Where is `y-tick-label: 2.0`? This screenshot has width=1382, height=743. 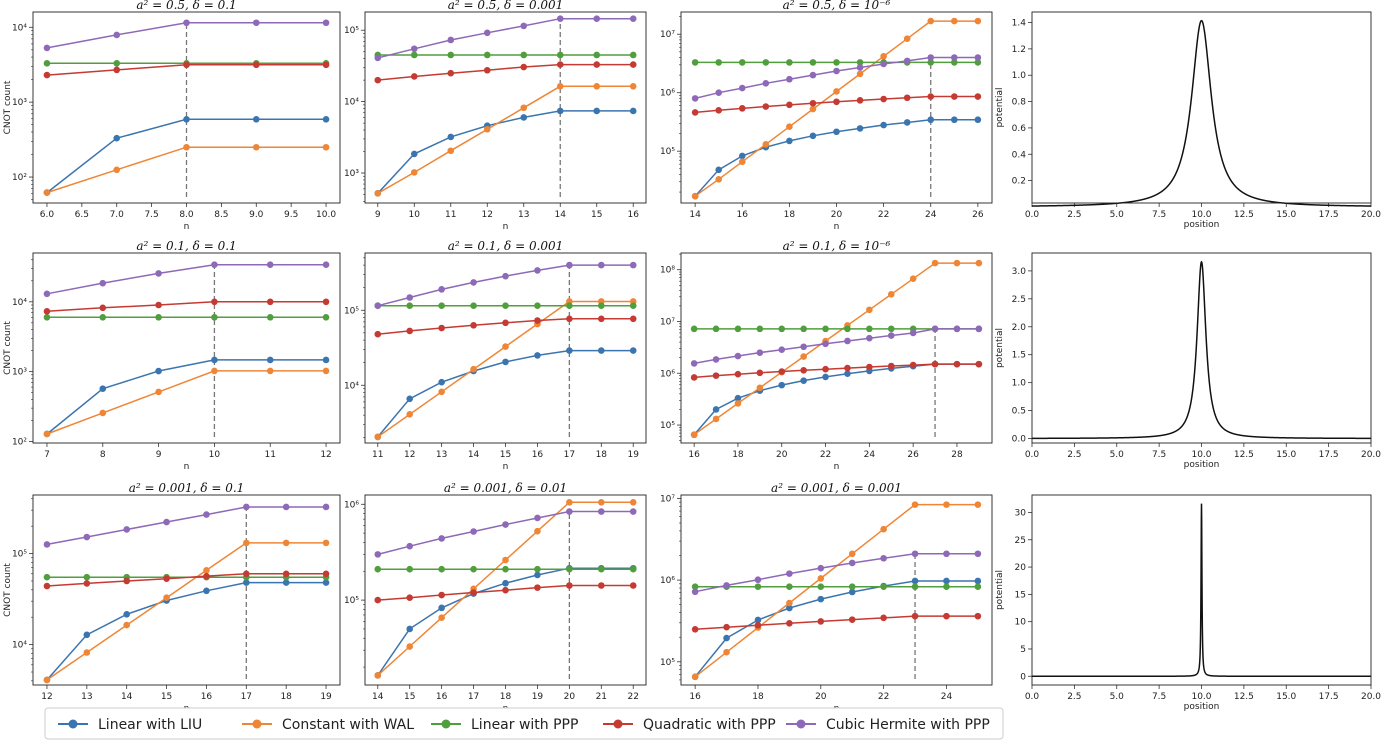
y-tick-label: 2.0 is located at coordinates (1019, 328).